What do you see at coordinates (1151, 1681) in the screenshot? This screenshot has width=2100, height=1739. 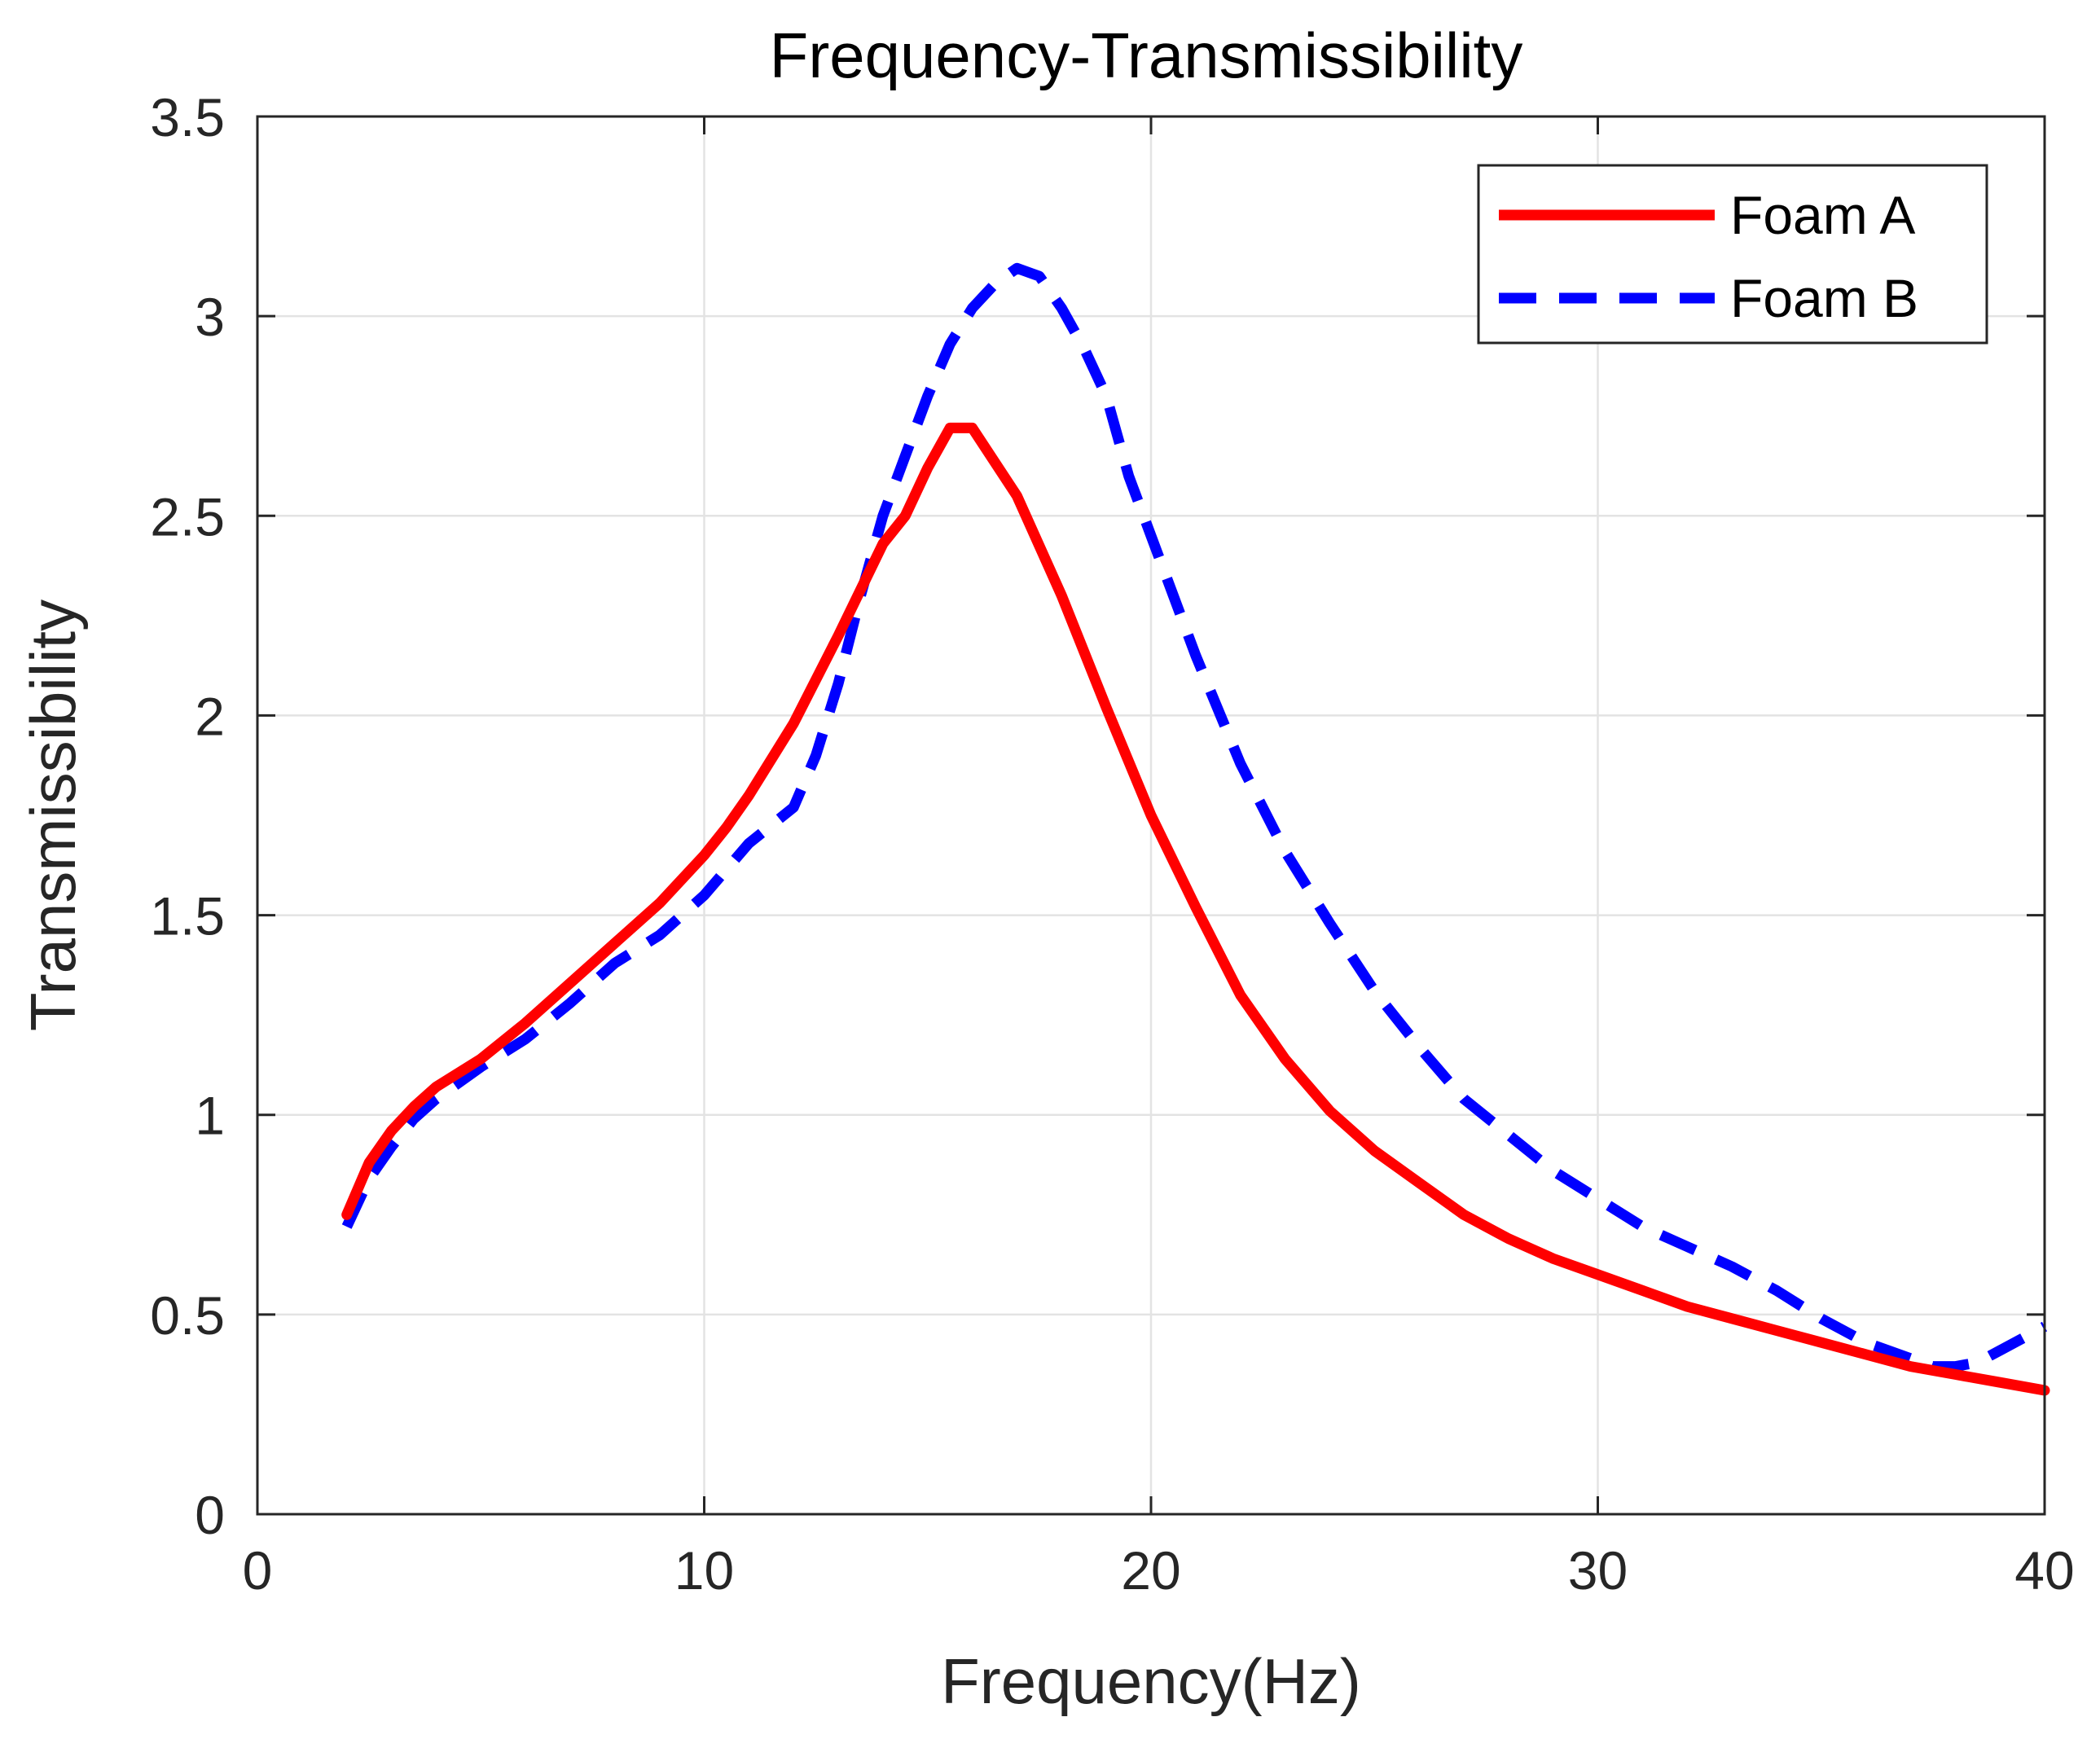 I see `x-axis-label: Frequency(Hz)` at bounding box center [1151, 1681].